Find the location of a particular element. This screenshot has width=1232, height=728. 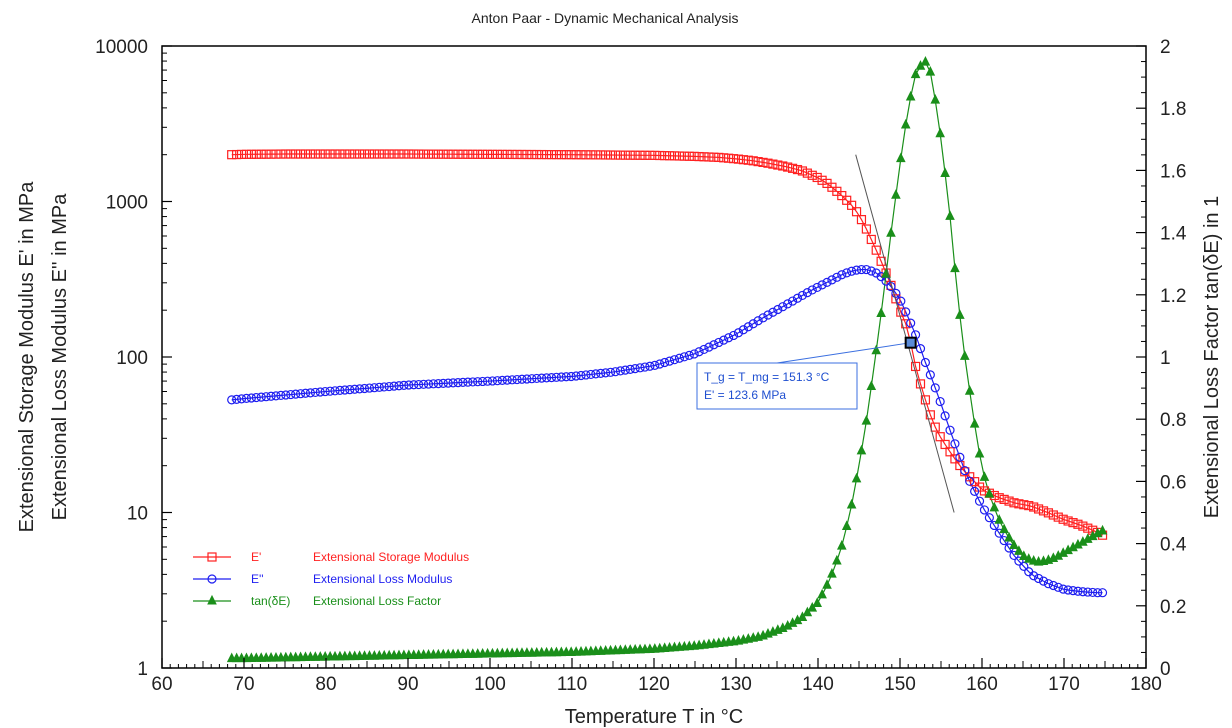

right-y-axis-title: Extensional Loss Factor tan(δE) in 1 is located at coordinates (1212, 357).